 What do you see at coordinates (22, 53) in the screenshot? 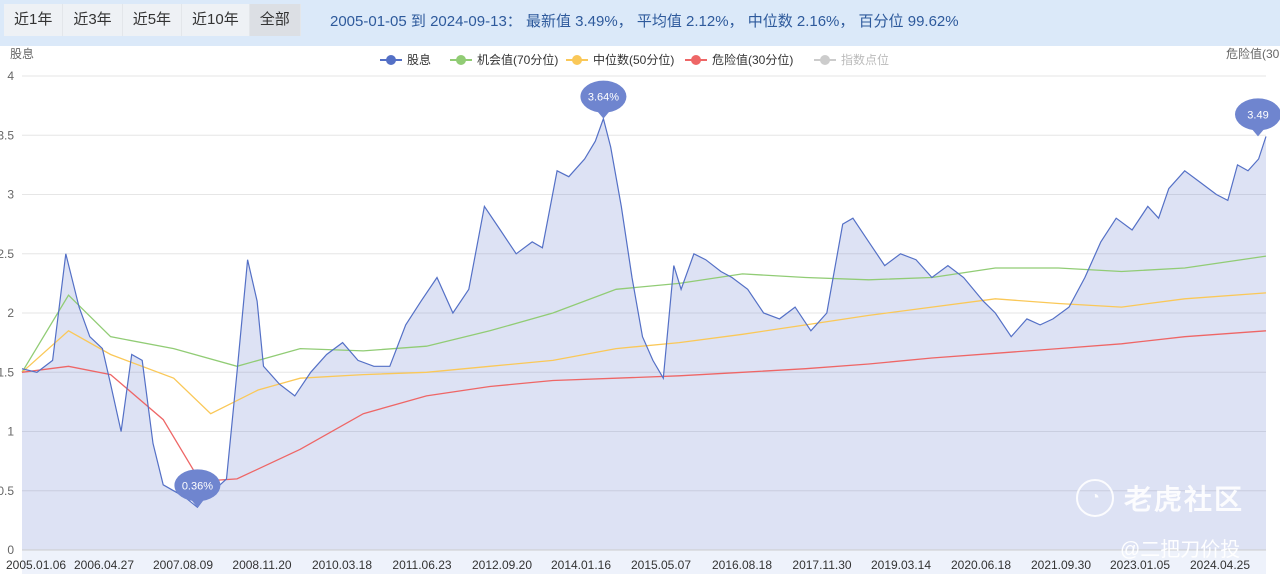
I see `y-axis-label-left: 股息` at bounding box center [22, 53].